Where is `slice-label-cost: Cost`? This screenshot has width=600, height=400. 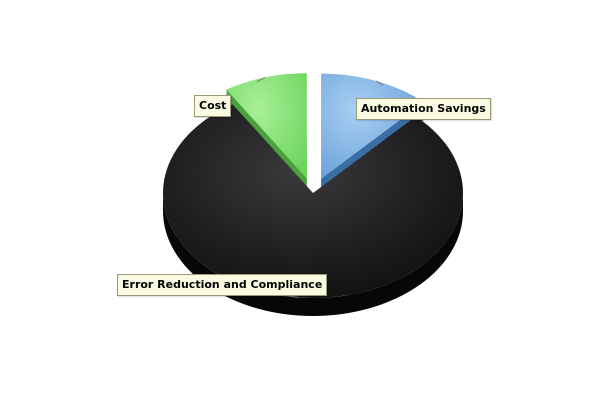
slice-label-cost: Cost is located at coordinates (213, 106).